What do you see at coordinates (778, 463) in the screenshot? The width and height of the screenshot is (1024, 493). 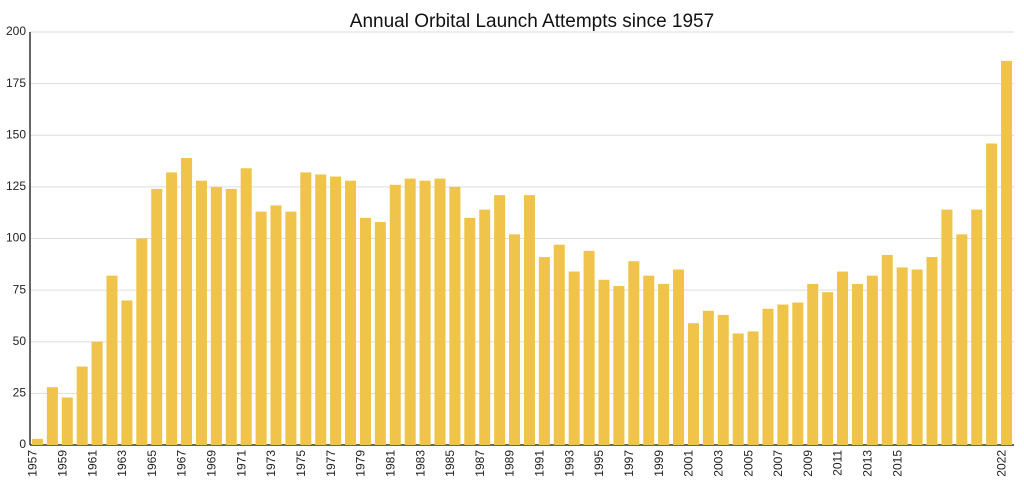 I see `x-tick-label: 2007` at bounding box center [778, 463].